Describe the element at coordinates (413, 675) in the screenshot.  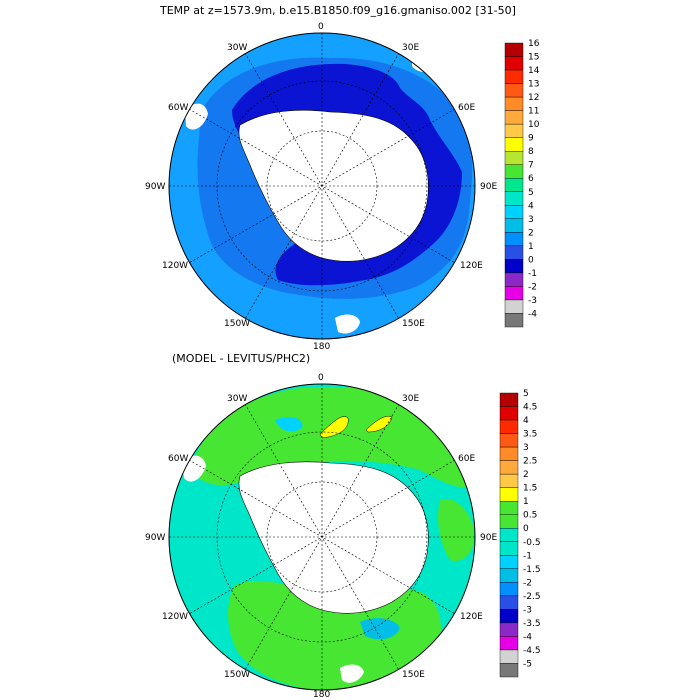
I see `bottom-lon-150e: 150E` at that location.